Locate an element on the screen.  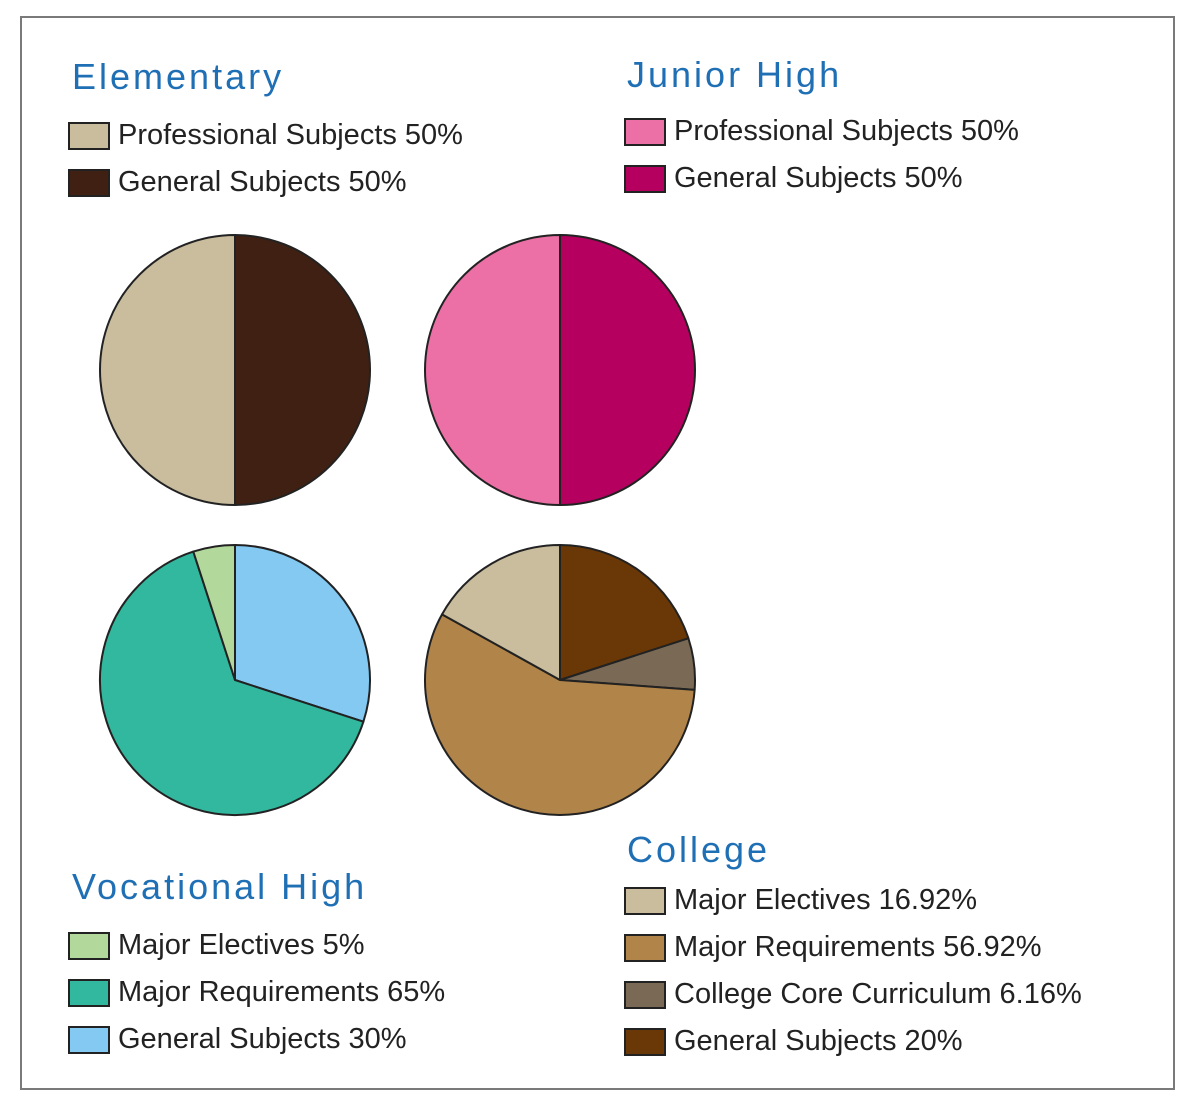
legend-item: Major Electives 5% is located at coordinates (256, 945).